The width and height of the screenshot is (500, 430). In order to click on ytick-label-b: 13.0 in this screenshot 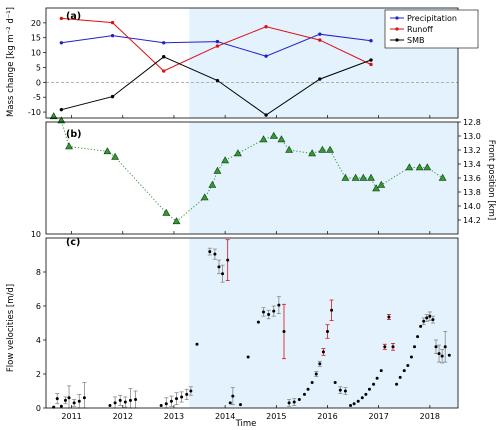, I will do `click(472, 136)`.